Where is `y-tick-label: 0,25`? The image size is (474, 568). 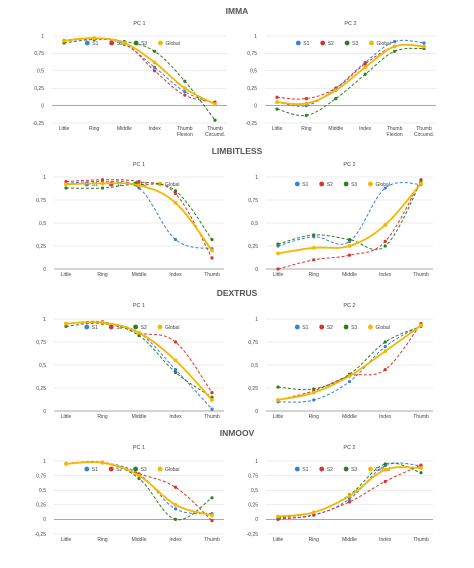
y-tick-label: 0,25 is located at coordinates (253, 247).